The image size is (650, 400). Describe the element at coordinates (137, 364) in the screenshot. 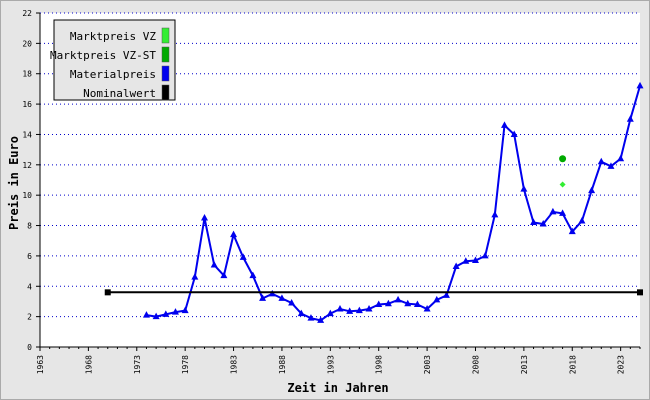

I see `x-tick-label: 1973` at that location.